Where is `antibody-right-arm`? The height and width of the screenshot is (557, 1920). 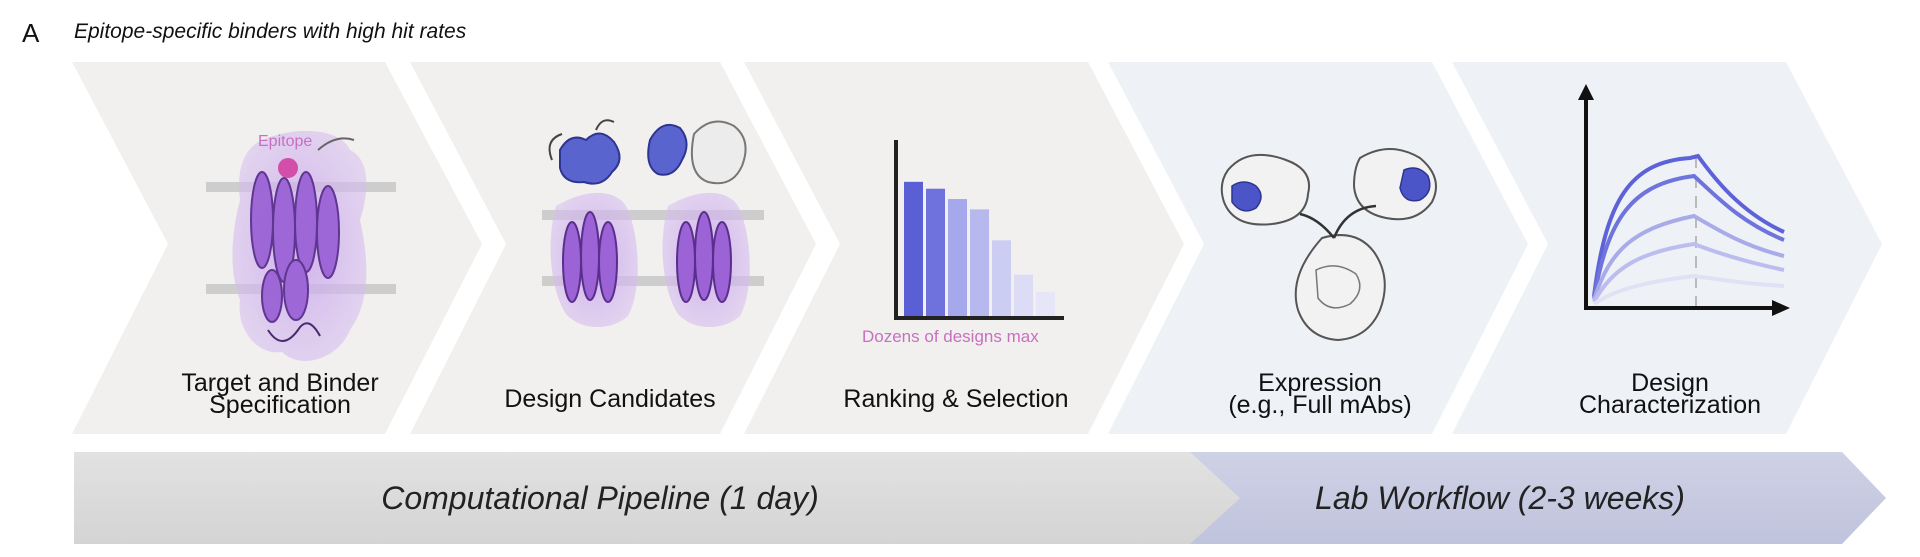
antibody-right-arm is located at coordinates (1394, 184).